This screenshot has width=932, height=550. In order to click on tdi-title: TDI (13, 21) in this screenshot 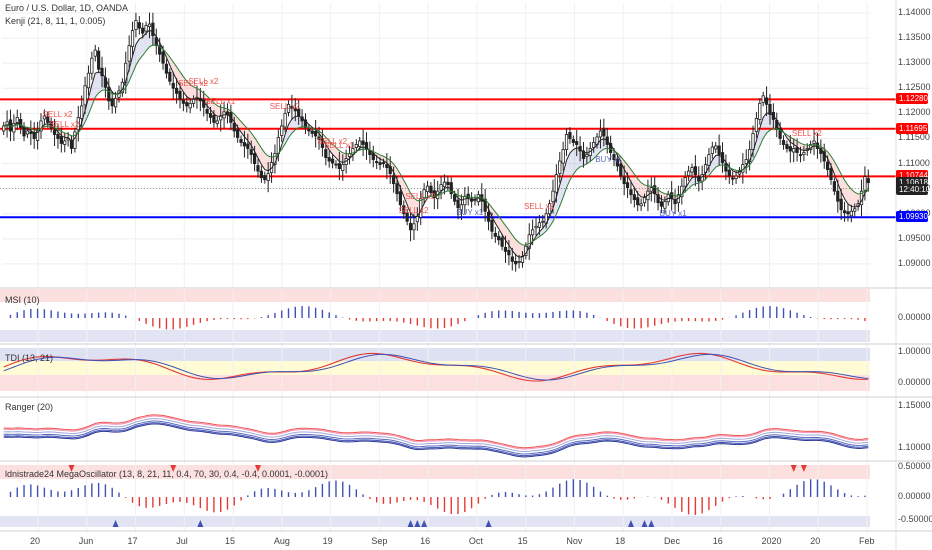, I will do `click(29, 358)`.